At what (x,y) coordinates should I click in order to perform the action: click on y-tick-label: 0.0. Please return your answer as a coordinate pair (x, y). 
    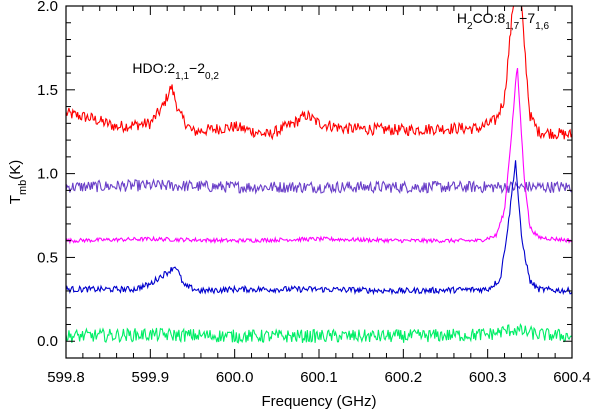
    Looking at the image, I should click on (47, 341).